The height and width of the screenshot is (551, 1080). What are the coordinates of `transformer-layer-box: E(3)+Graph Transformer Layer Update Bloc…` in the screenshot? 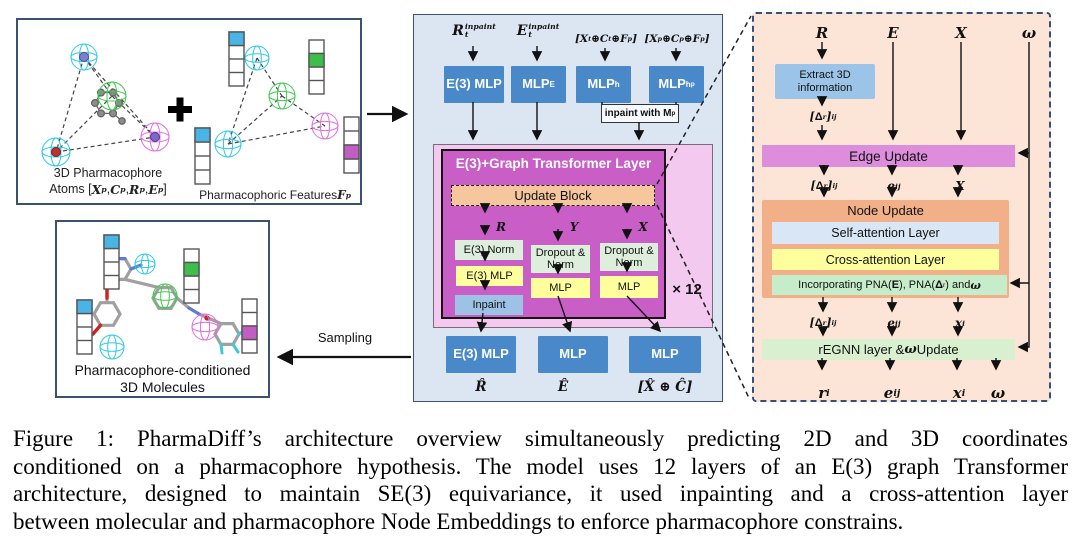 It's located at (553, 234).